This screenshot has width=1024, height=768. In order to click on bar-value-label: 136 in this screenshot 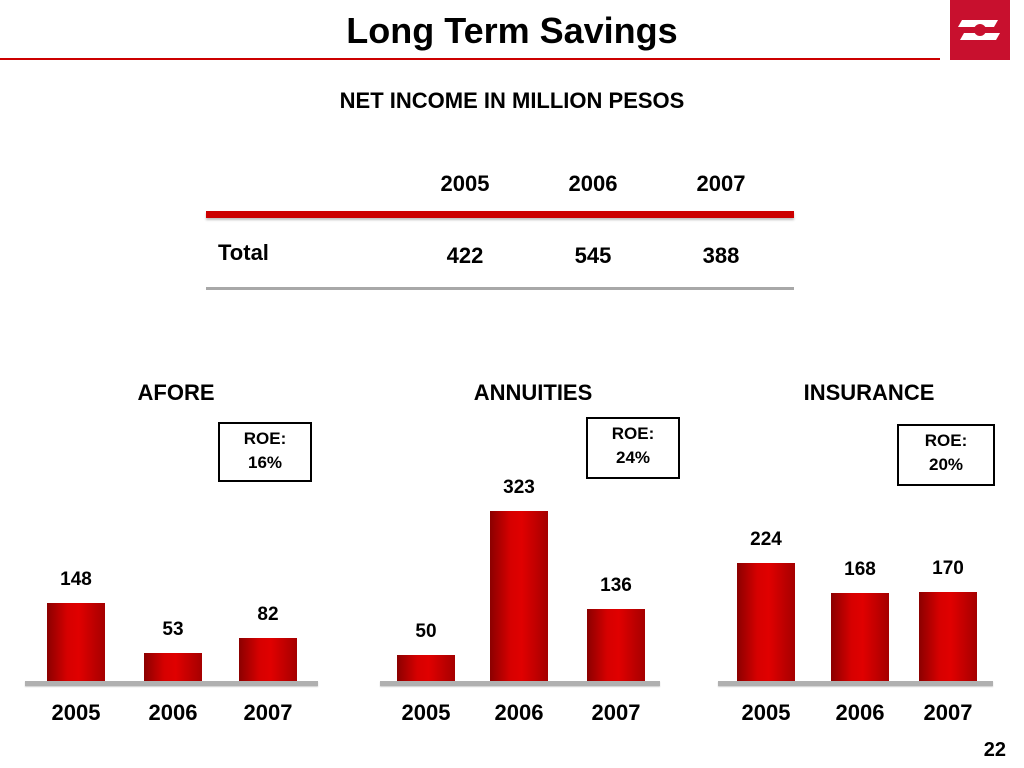, I will do `click(616, 585)`.